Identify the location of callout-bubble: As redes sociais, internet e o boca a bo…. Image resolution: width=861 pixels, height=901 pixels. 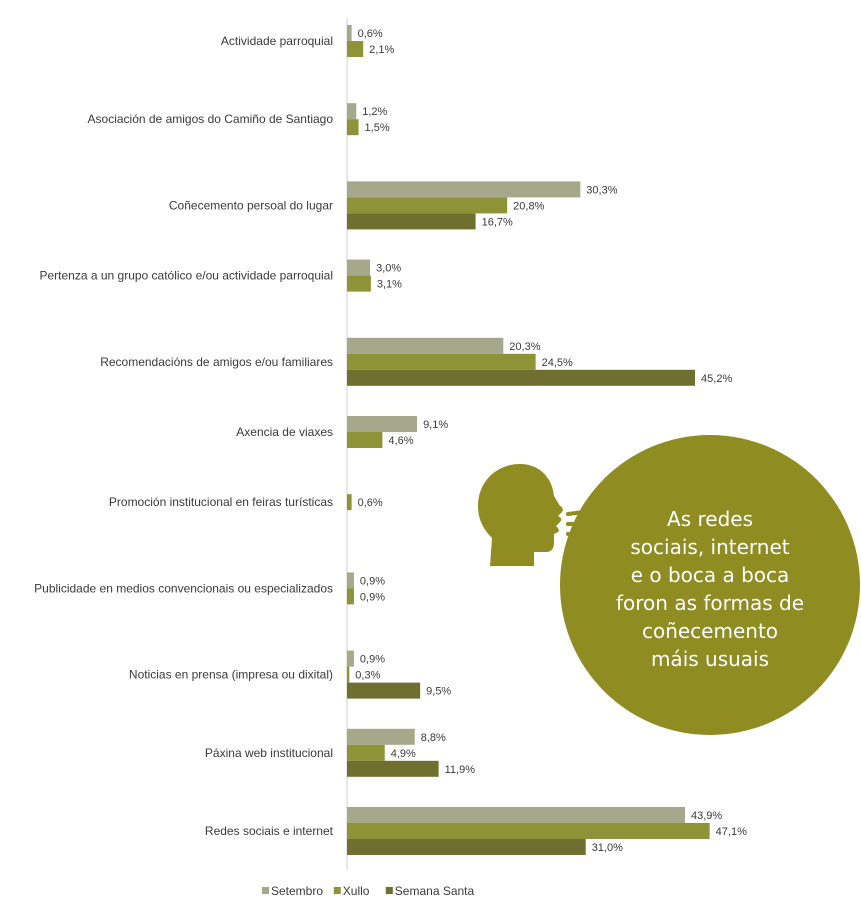
(710, 585).